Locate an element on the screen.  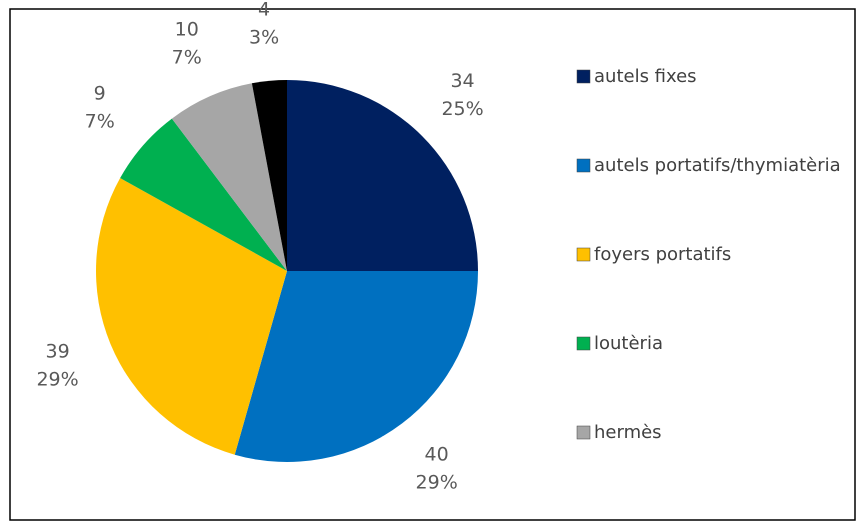
legend-label: autels fixes is located at coordinates (645, 76).